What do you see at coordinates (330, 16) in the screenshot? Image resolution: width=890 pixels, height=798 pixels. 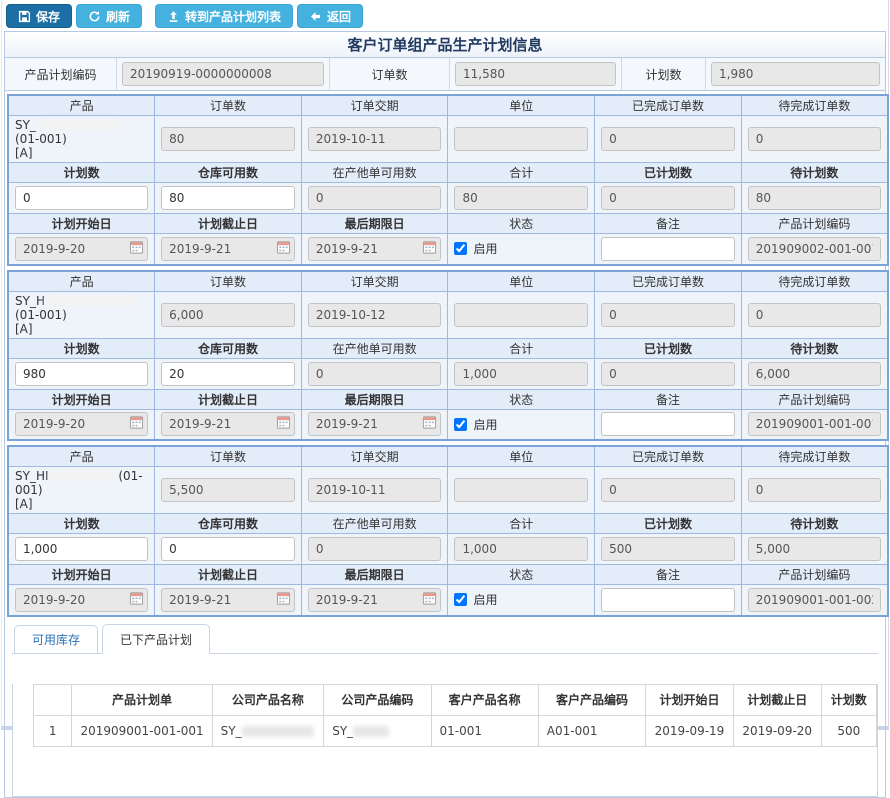 I see `back-button: 返回` at bounding box center [330, 16].